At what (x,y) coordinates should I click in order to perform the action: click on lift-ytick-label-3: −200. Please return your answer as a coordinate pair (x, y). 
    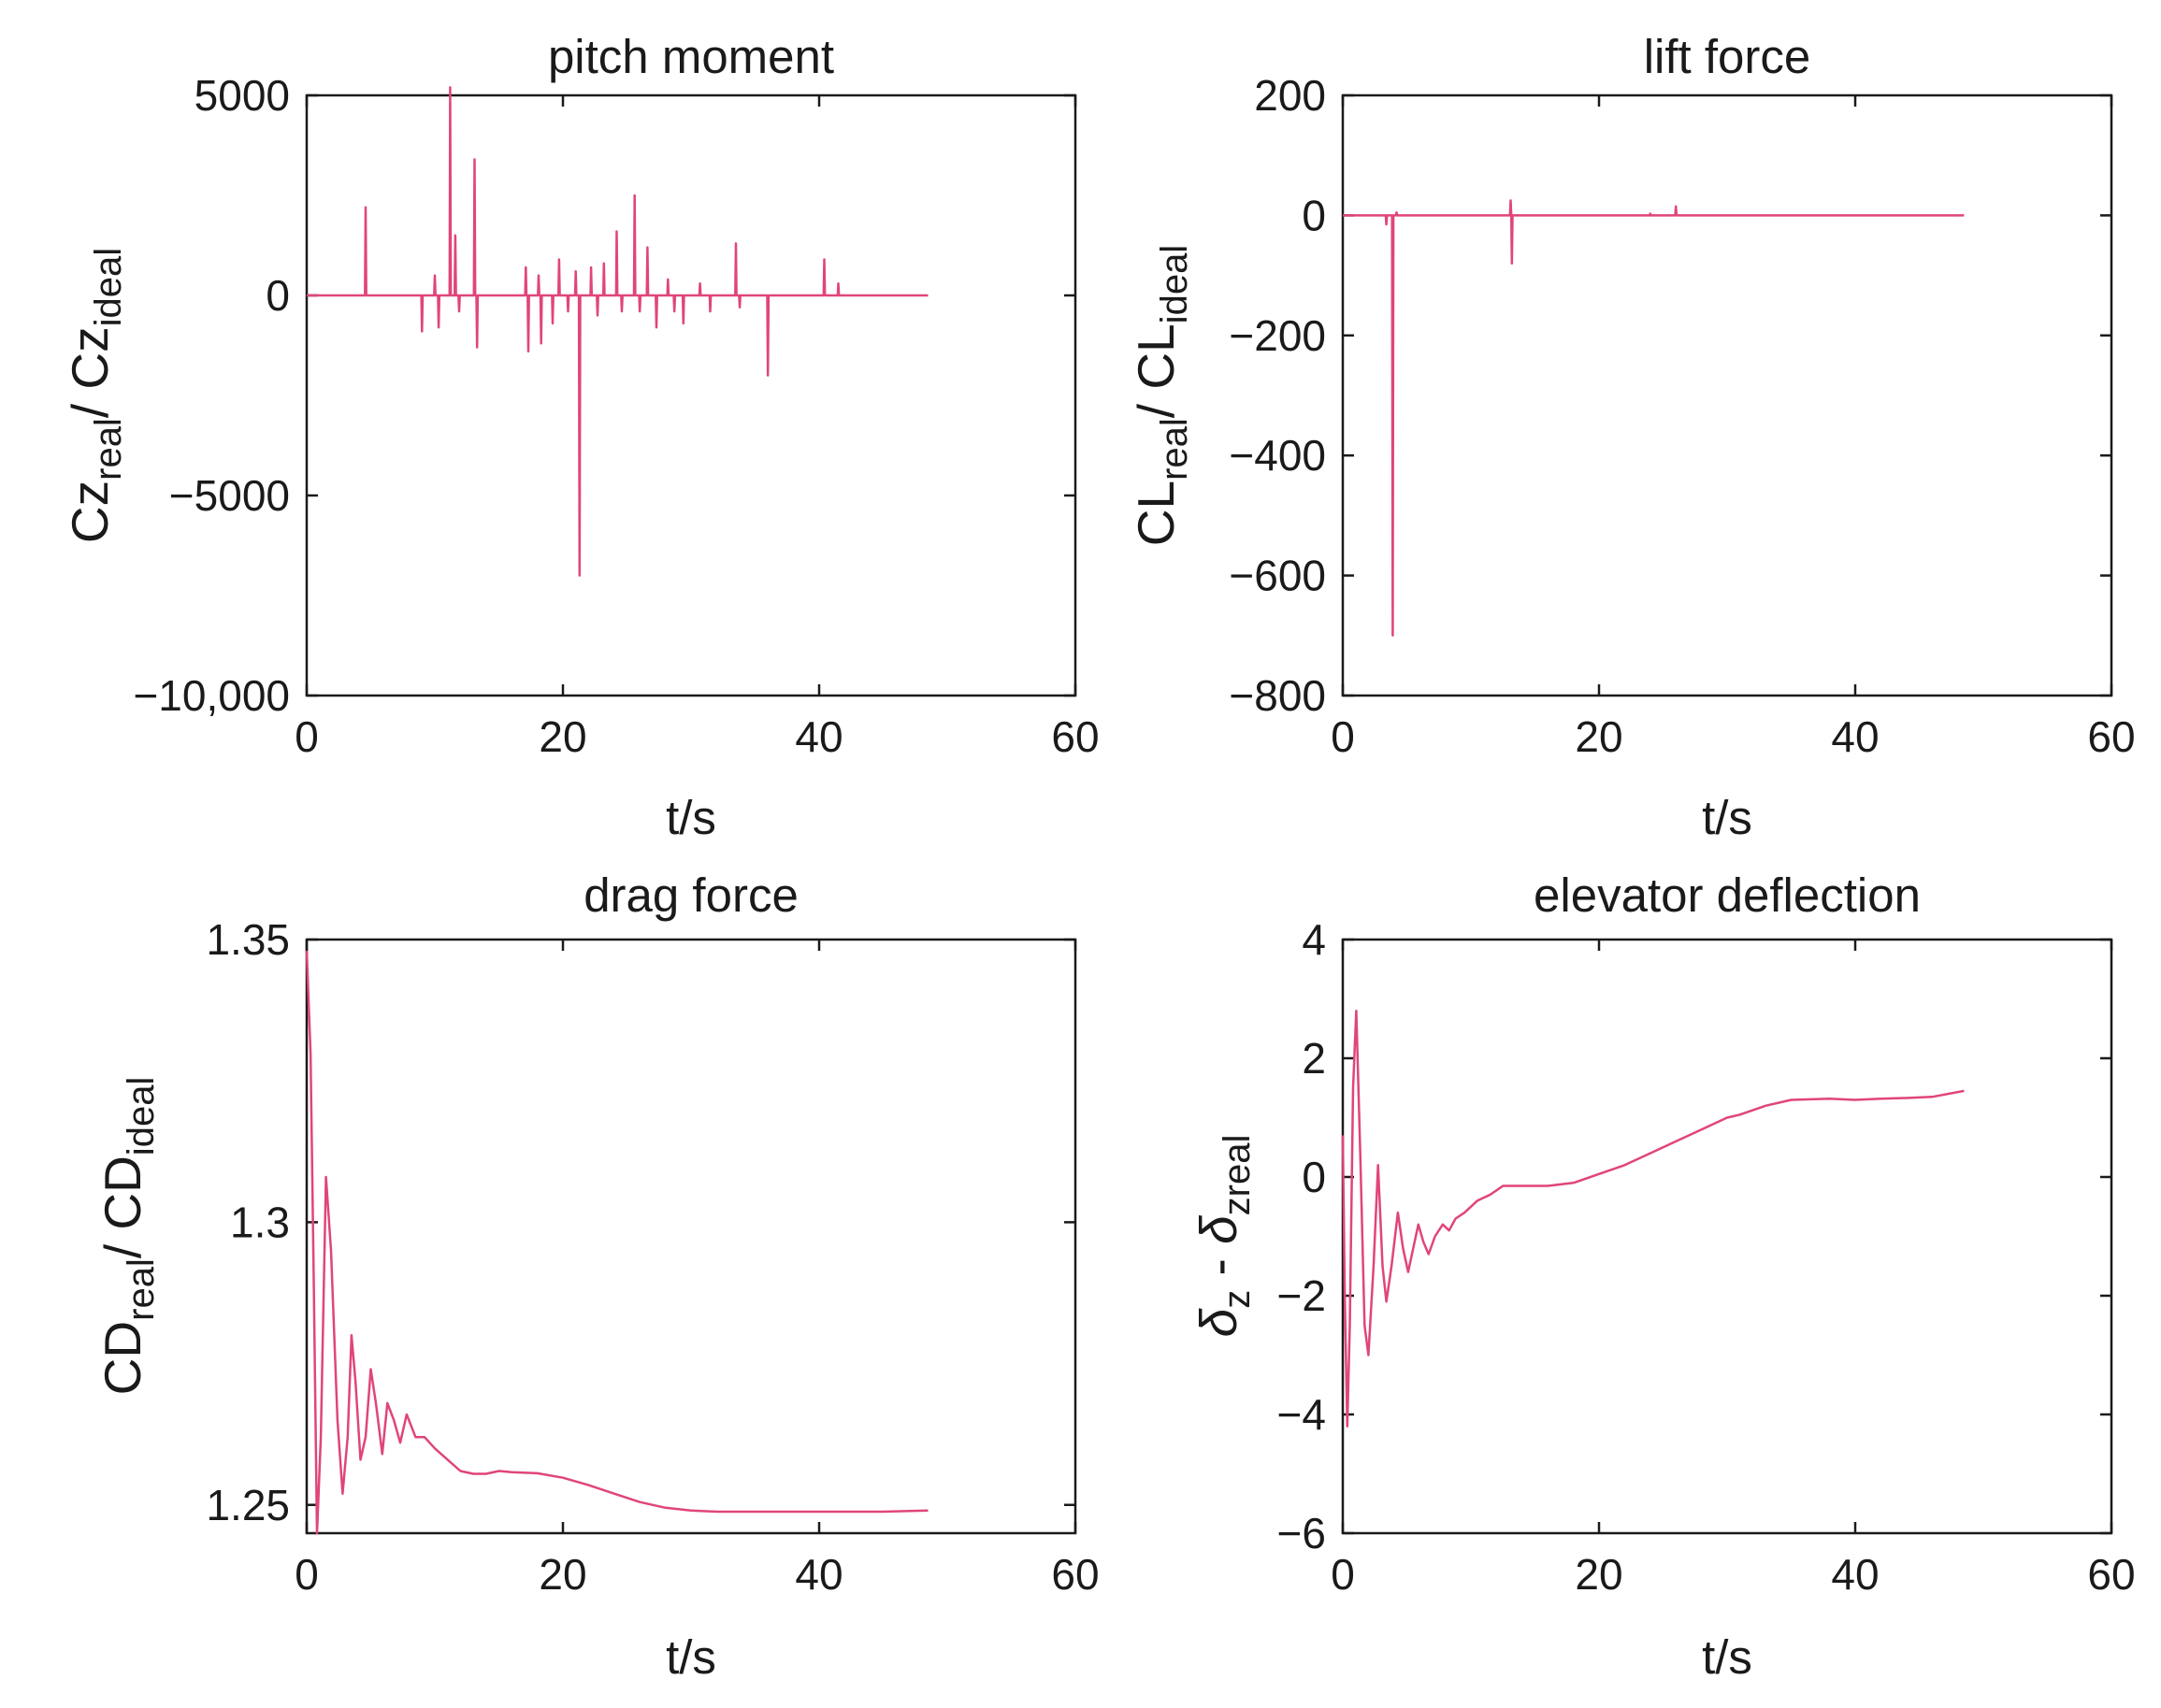
    Looking at the image, I should click on (1278, 335).